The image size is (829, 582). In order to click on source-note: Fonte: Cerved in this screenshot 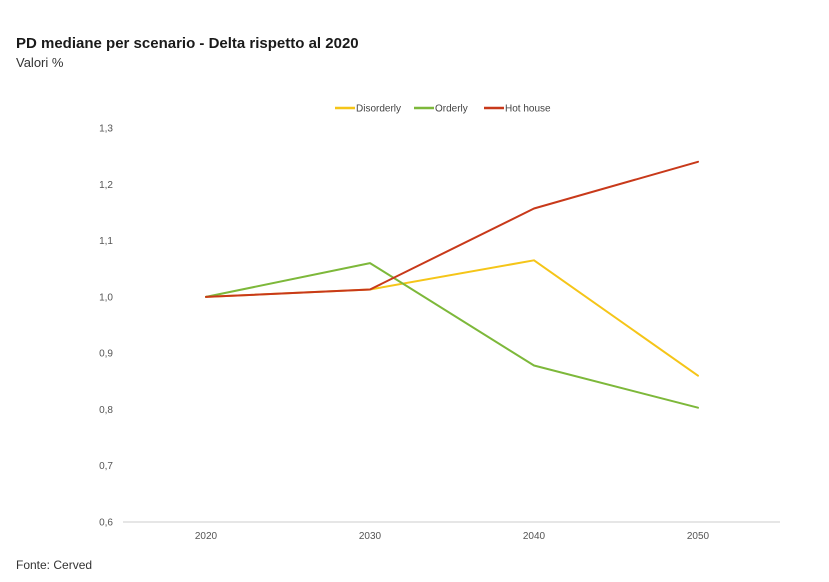, I will do `click(54, 565)`.